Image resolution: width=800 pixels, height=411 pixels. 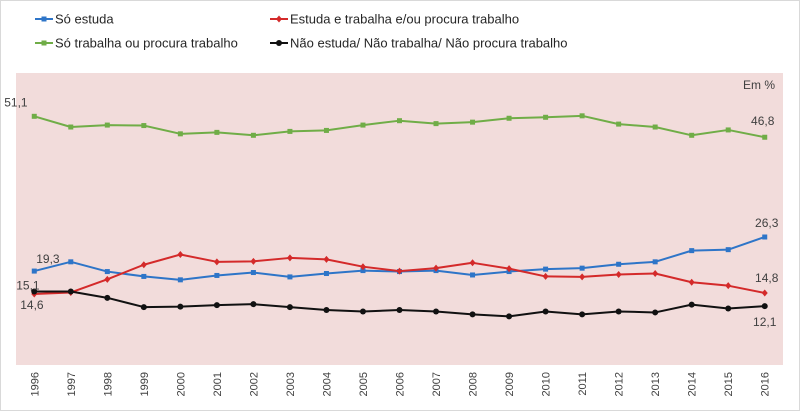 I want to click on x-tick-label: 2000, so click(x=181, y=384).